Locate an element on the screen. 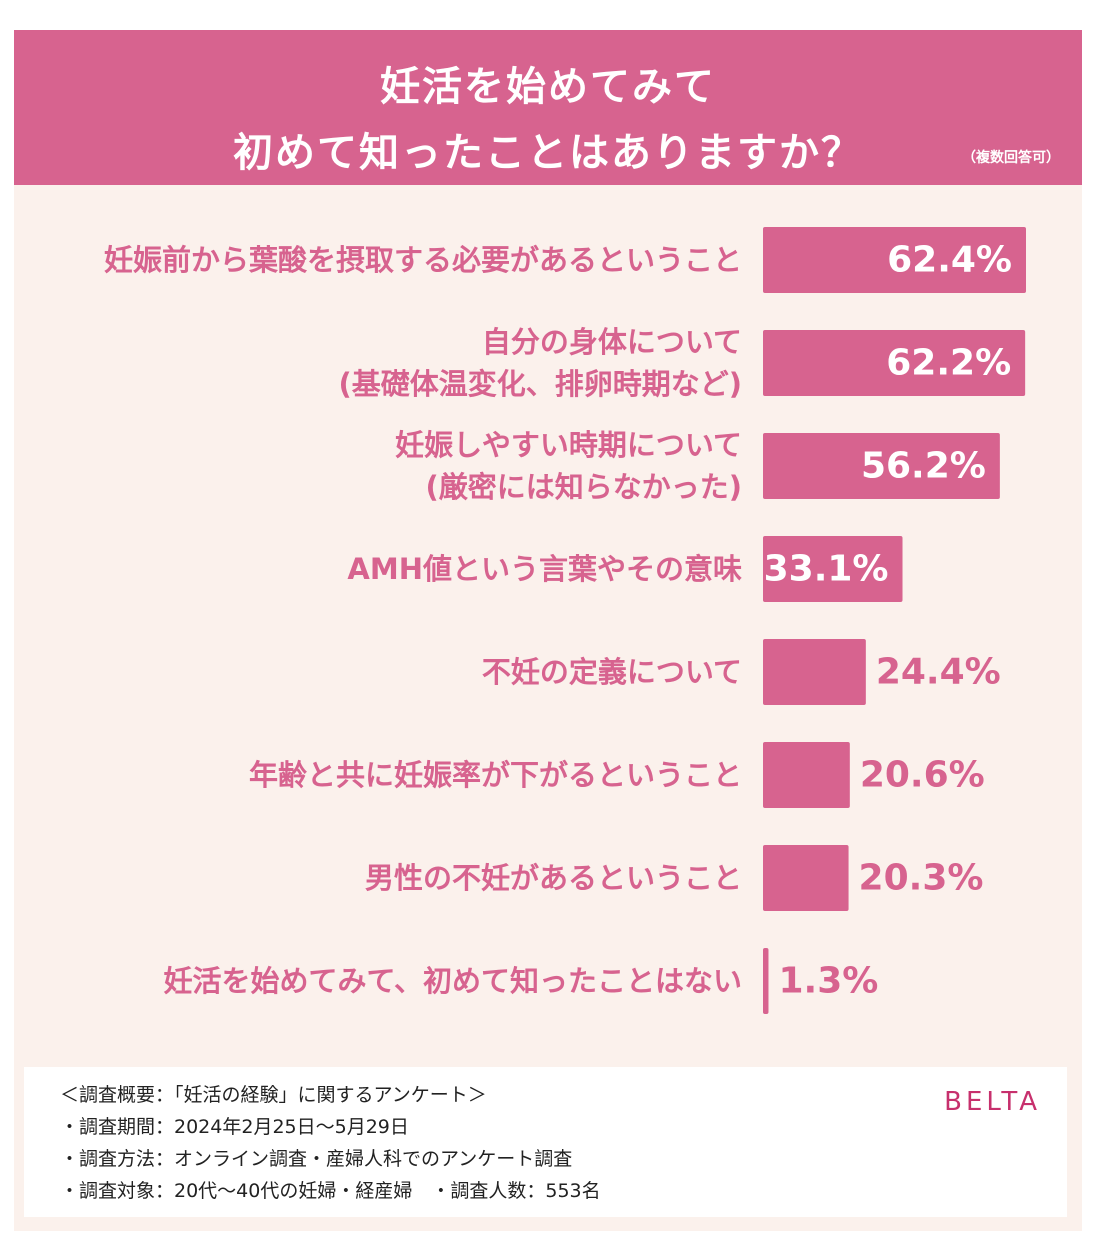 This screenshot has height=1242, width=1109. value-label: 56.2% is located at coordinates (923, 466).